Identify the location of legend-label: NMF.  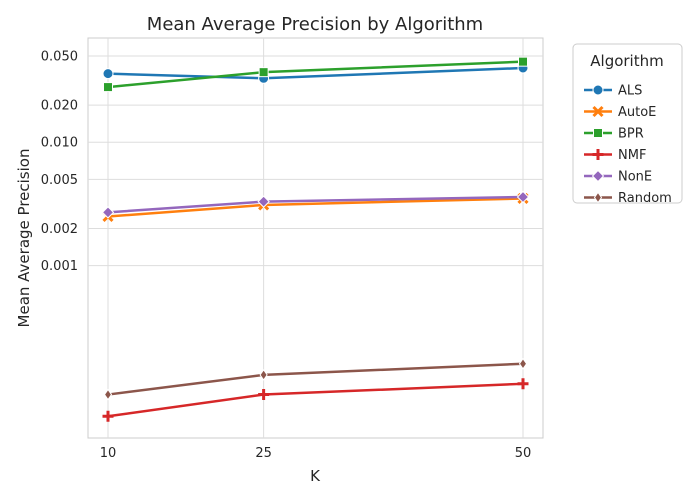
(632, 155).